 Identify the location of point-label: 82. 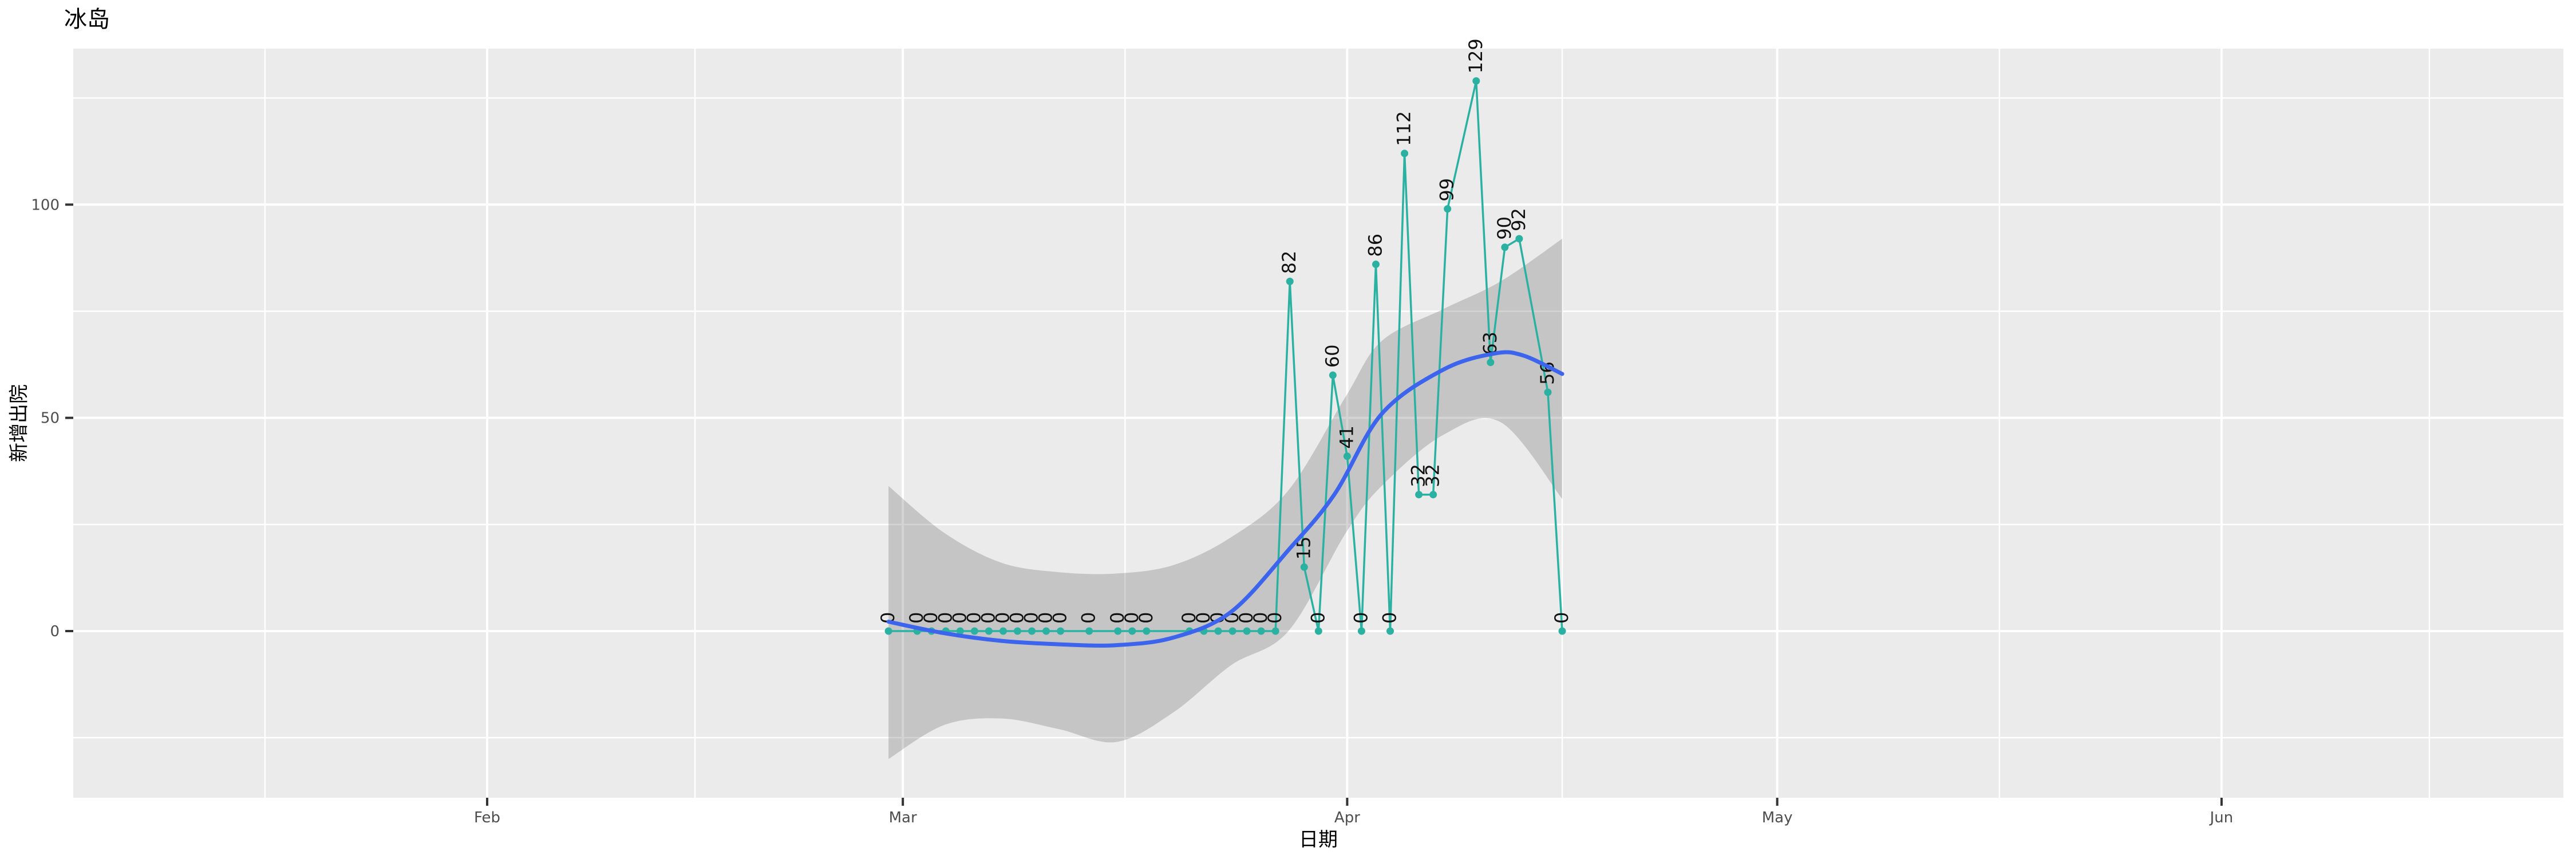
(1289, 262).